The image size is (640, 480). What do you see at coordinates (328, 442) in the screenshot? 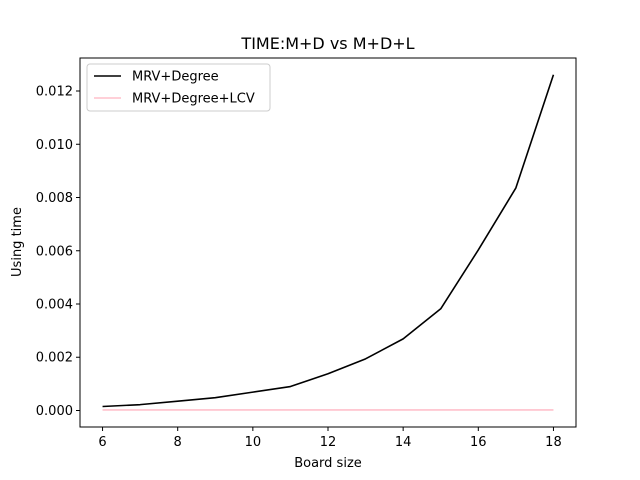
I see `x-tick-label: 12` at bounding box center [328, 442].